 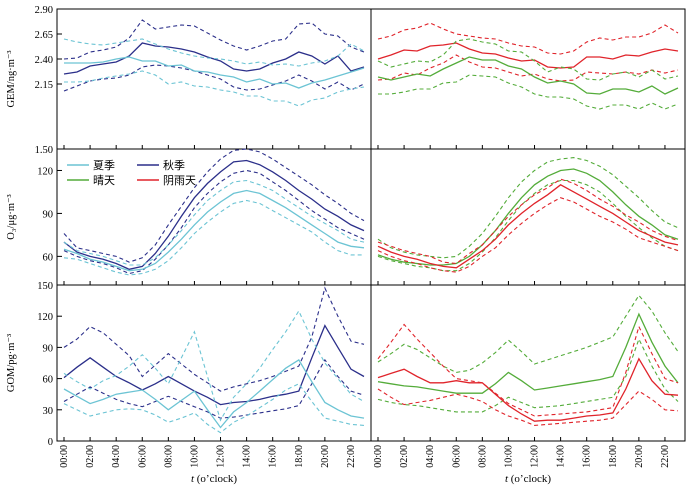 What do you see at coordinates (44, 150) in the screenshot?
I see `y-tick-label: 1.50` at bounding box center [44, 150].